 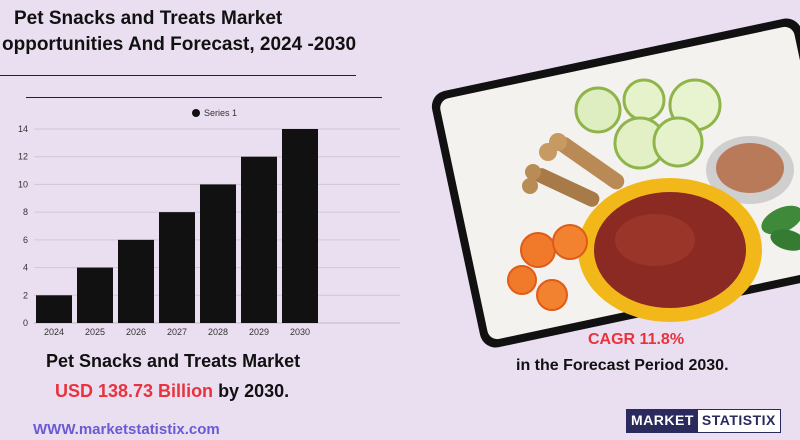 What do you see at coordinates (251, 391) in the screenshot?
I see `market-size-suffix: by 2030.` at bounding box center [251, 391].